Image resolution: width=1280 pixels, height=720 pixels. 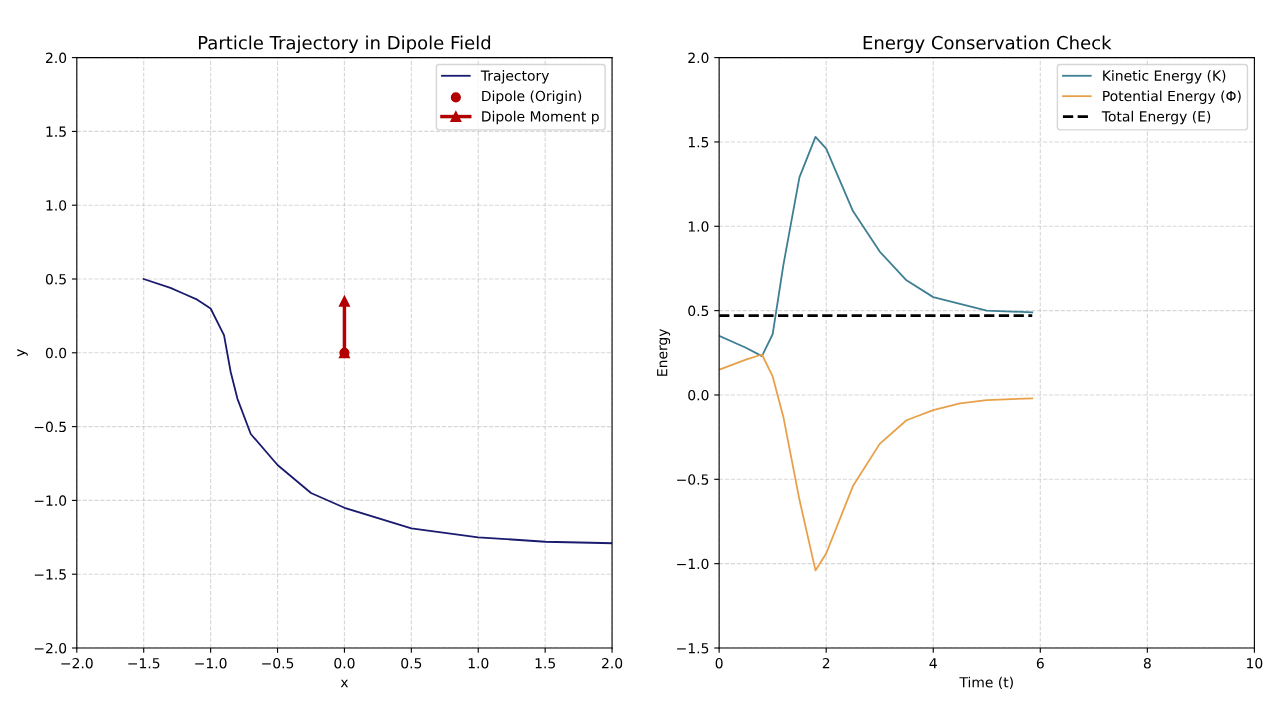 I want to click on legend-label: Total Energy (E), so click(x=1156, y=117).